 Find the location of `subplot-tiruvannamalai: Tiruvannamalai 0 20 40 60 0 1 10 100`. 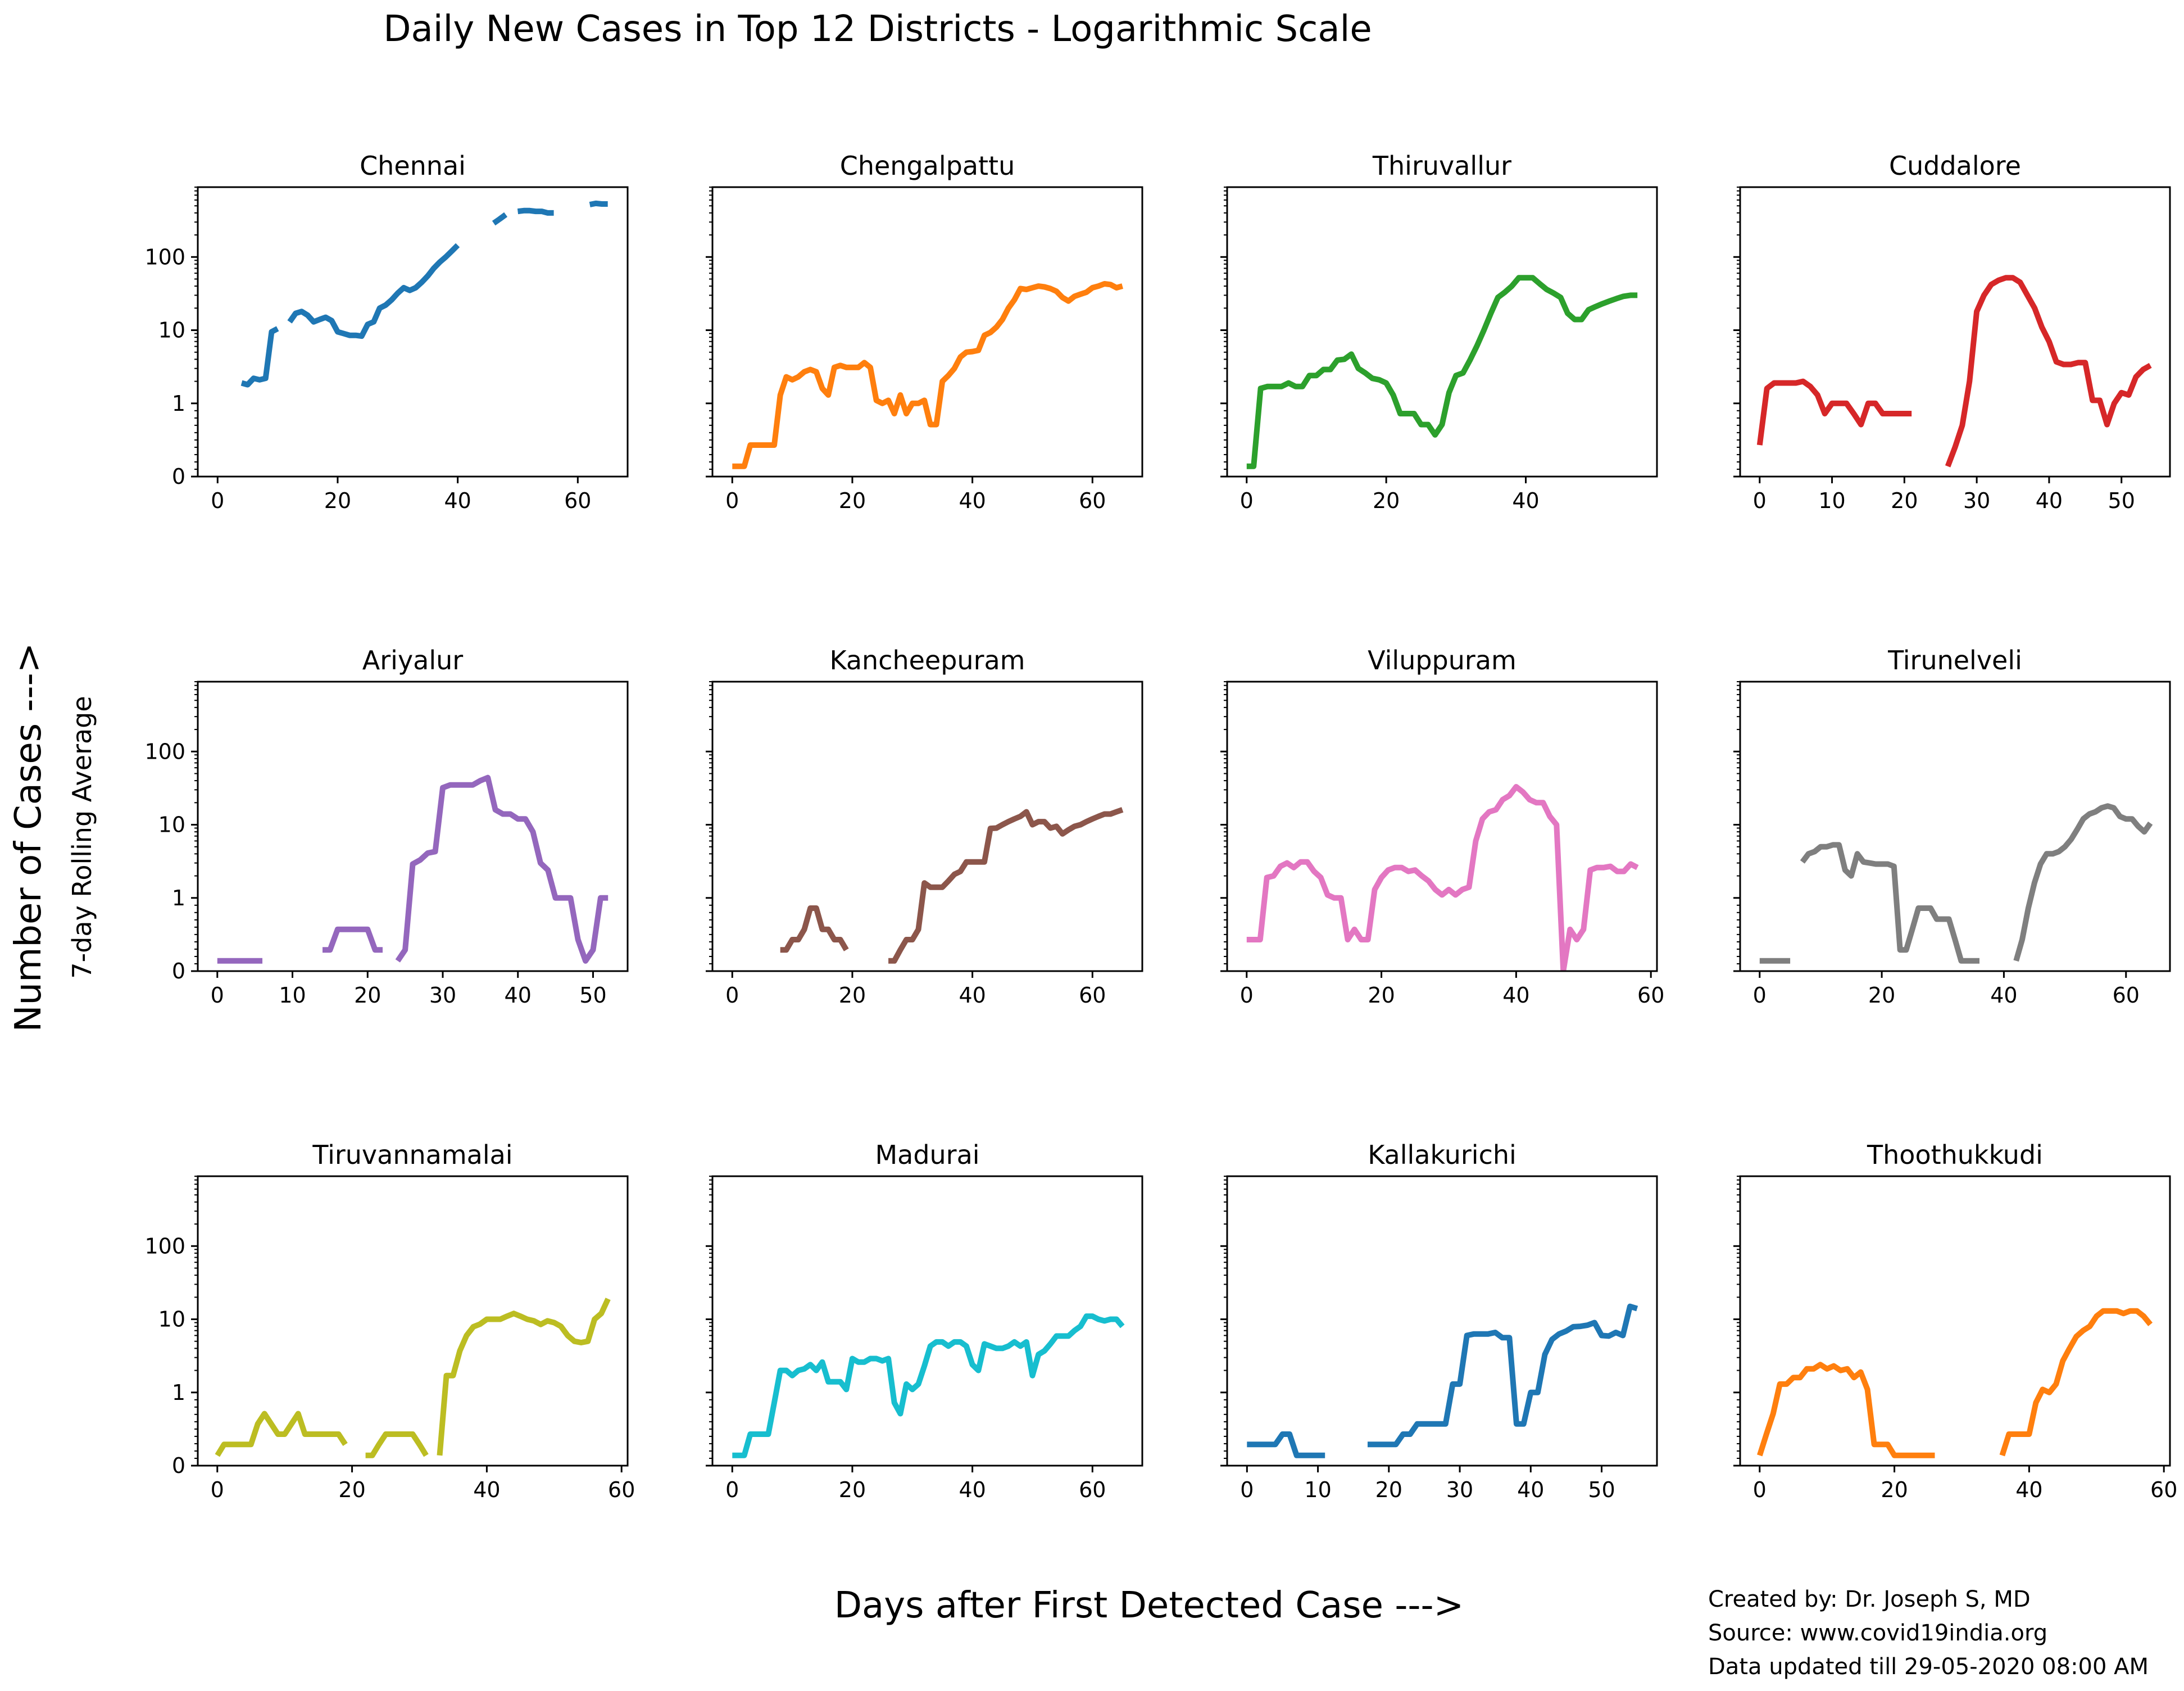

subplot-tiruvannamalai: Tiruvannamalai 0 20 40 60 0 1 10 100 is located at coordinates (389, 1321).